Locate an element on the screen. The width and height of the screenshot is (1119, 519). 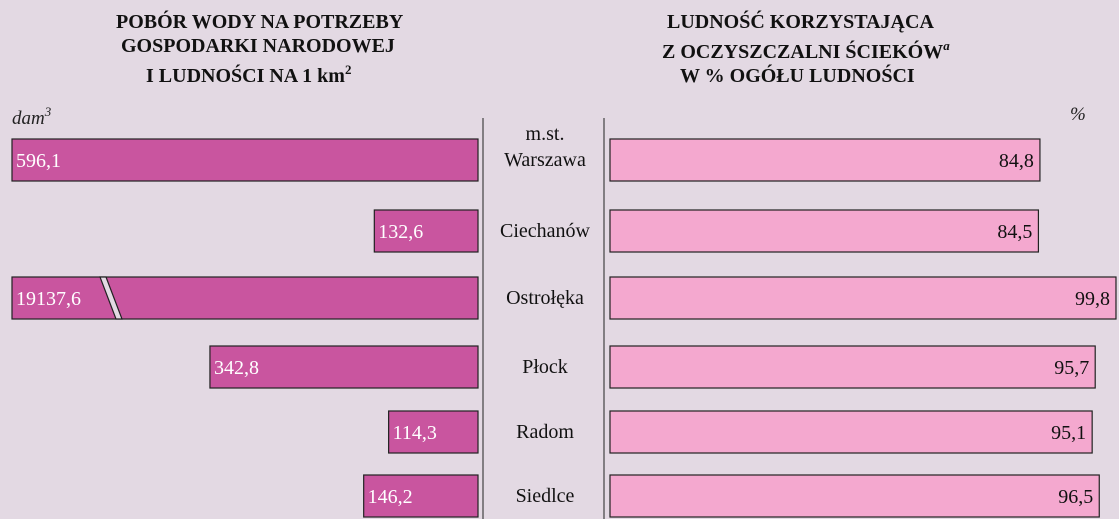
title-line-wrap: Z OCZYSZCZALNI ŚCIEKÓWa is located at coordinates (806, 49).